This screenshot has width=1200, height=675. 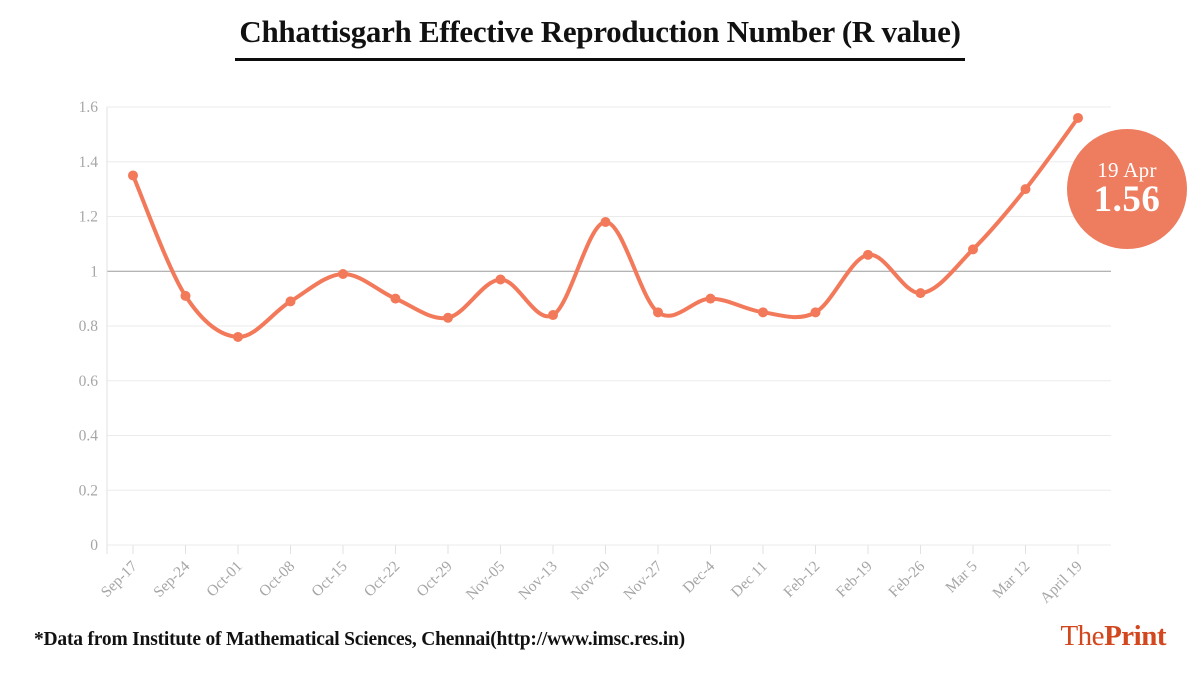 I want to click on y-tick-label: 0.4, so click(x=89, y=436).